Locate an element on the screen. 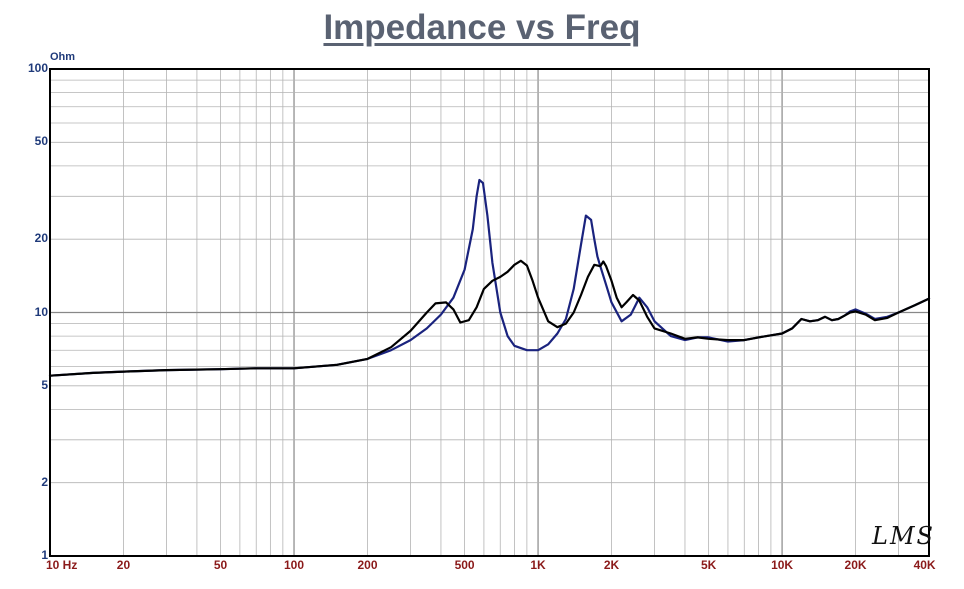  y-axis-unit-label: Ohm is located at coordinates (63, 57).